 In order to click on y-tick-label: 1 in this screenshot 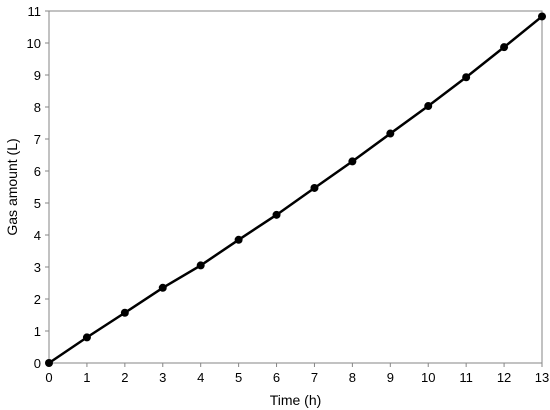, I will do `click(37, 331)`.